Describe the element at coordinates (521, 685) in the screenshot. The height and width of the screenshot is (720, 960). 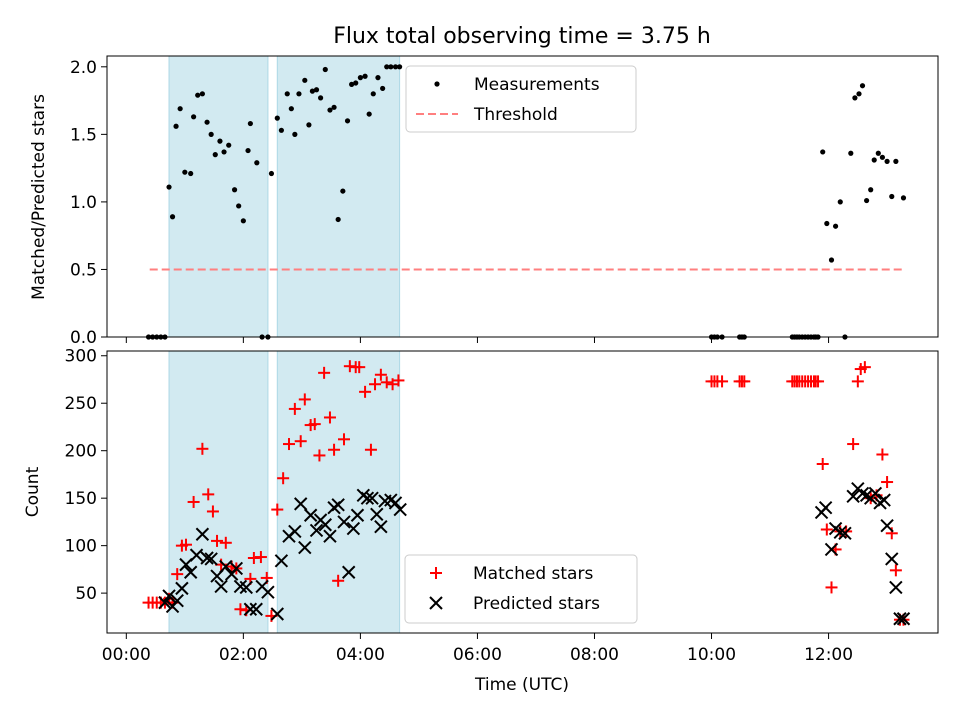
I see `x-axis-label: Time (UTC)` at that location.